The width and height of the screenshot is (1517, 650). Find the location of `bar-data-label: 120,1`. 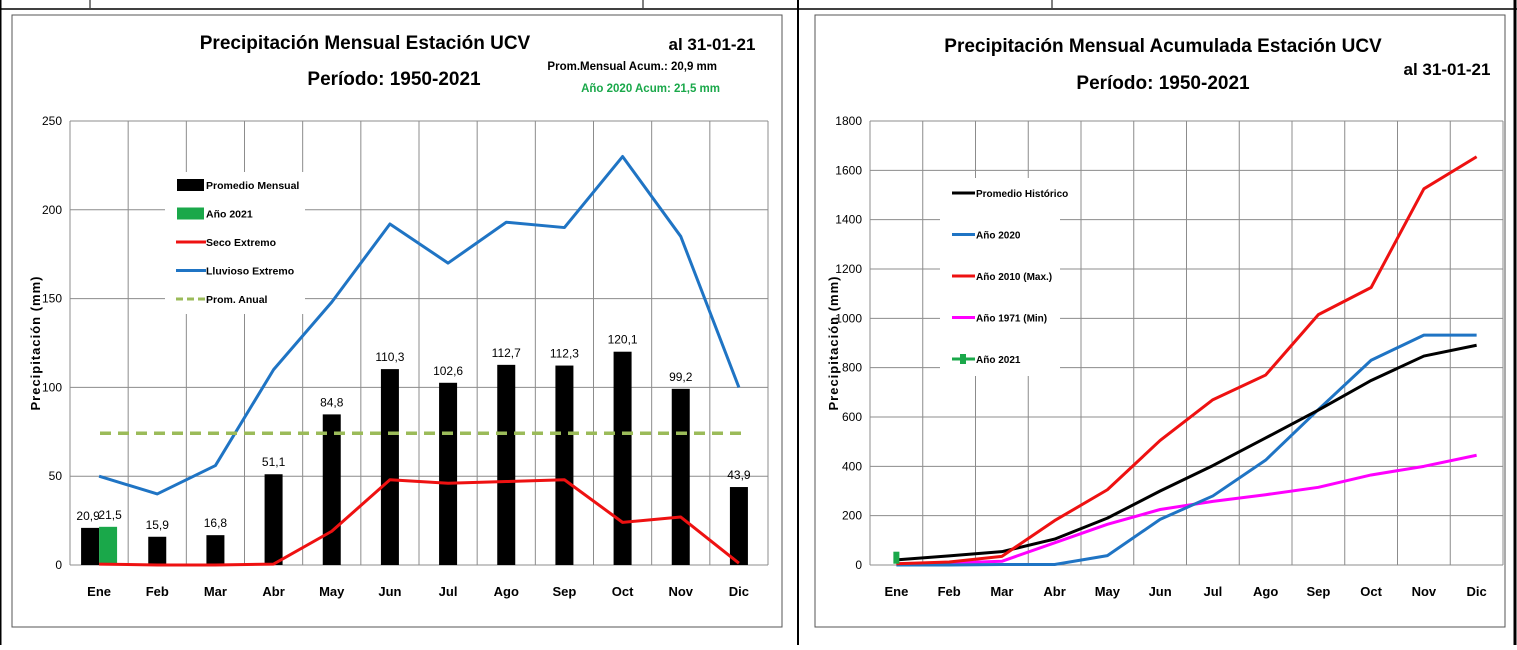

bar-data-label: 120,1 is located at coordinates (623, 340).